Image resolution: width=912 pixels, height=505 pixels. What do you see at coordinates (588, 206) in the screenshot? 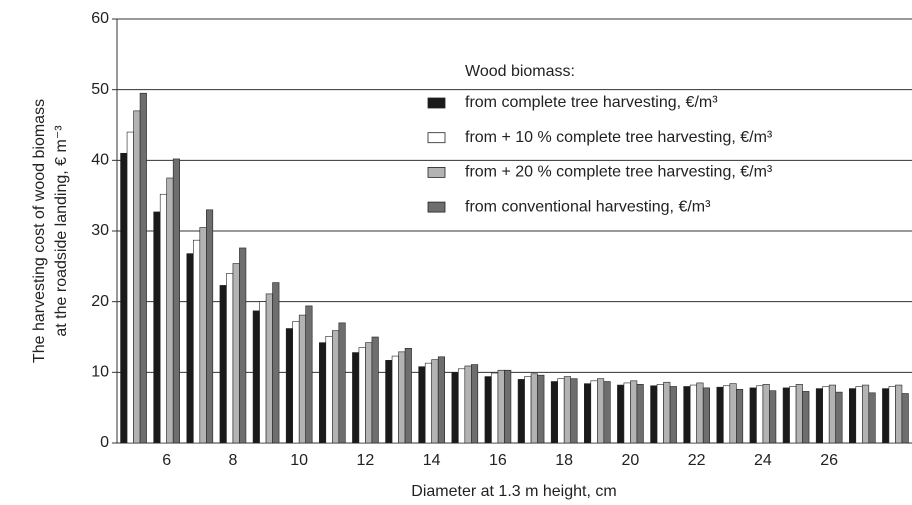
I see `legend-label: from conventional harvesting, €/m³` at bounding box center [588, 206].